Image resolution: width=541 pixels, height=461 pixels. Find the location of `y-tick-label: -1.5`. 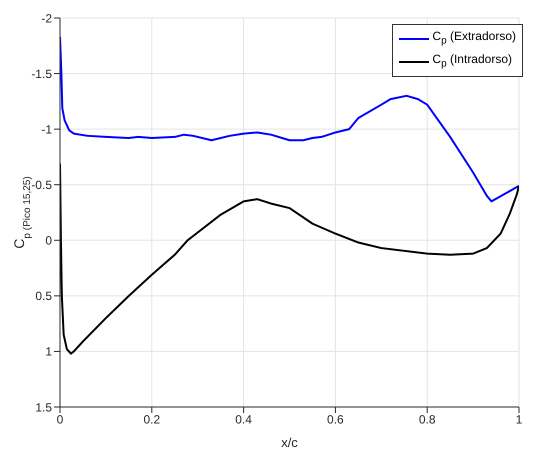

y-tick-label: -1.5 is located at coordinates (41, 73).